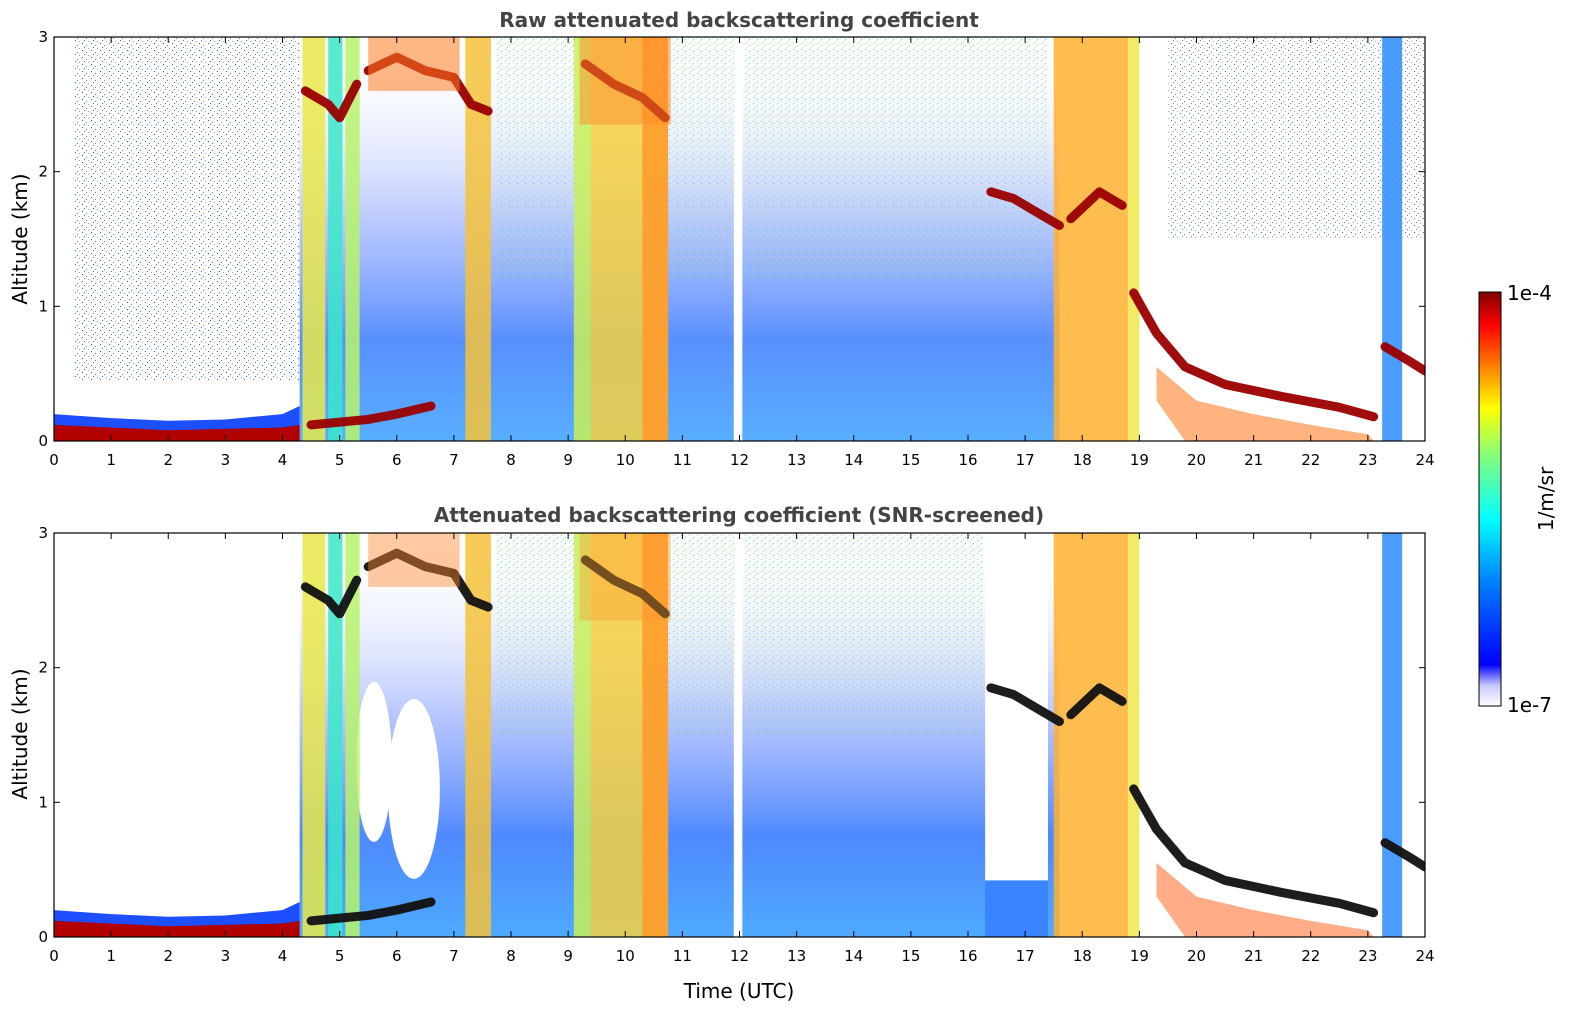  What do you see at coordinates (43, 668) in the screenshot?
I see `y-tick-label: 2` at bounding box center [43, 668].